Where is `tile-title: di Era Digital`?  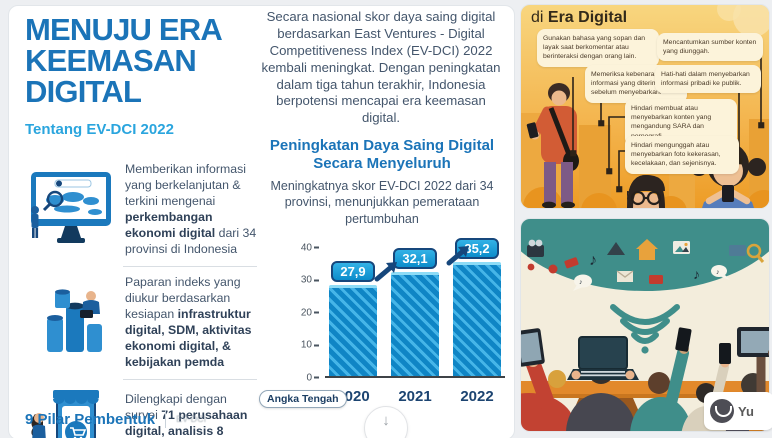 tile-title: di Era Digital is located at coordinates (579, 17).